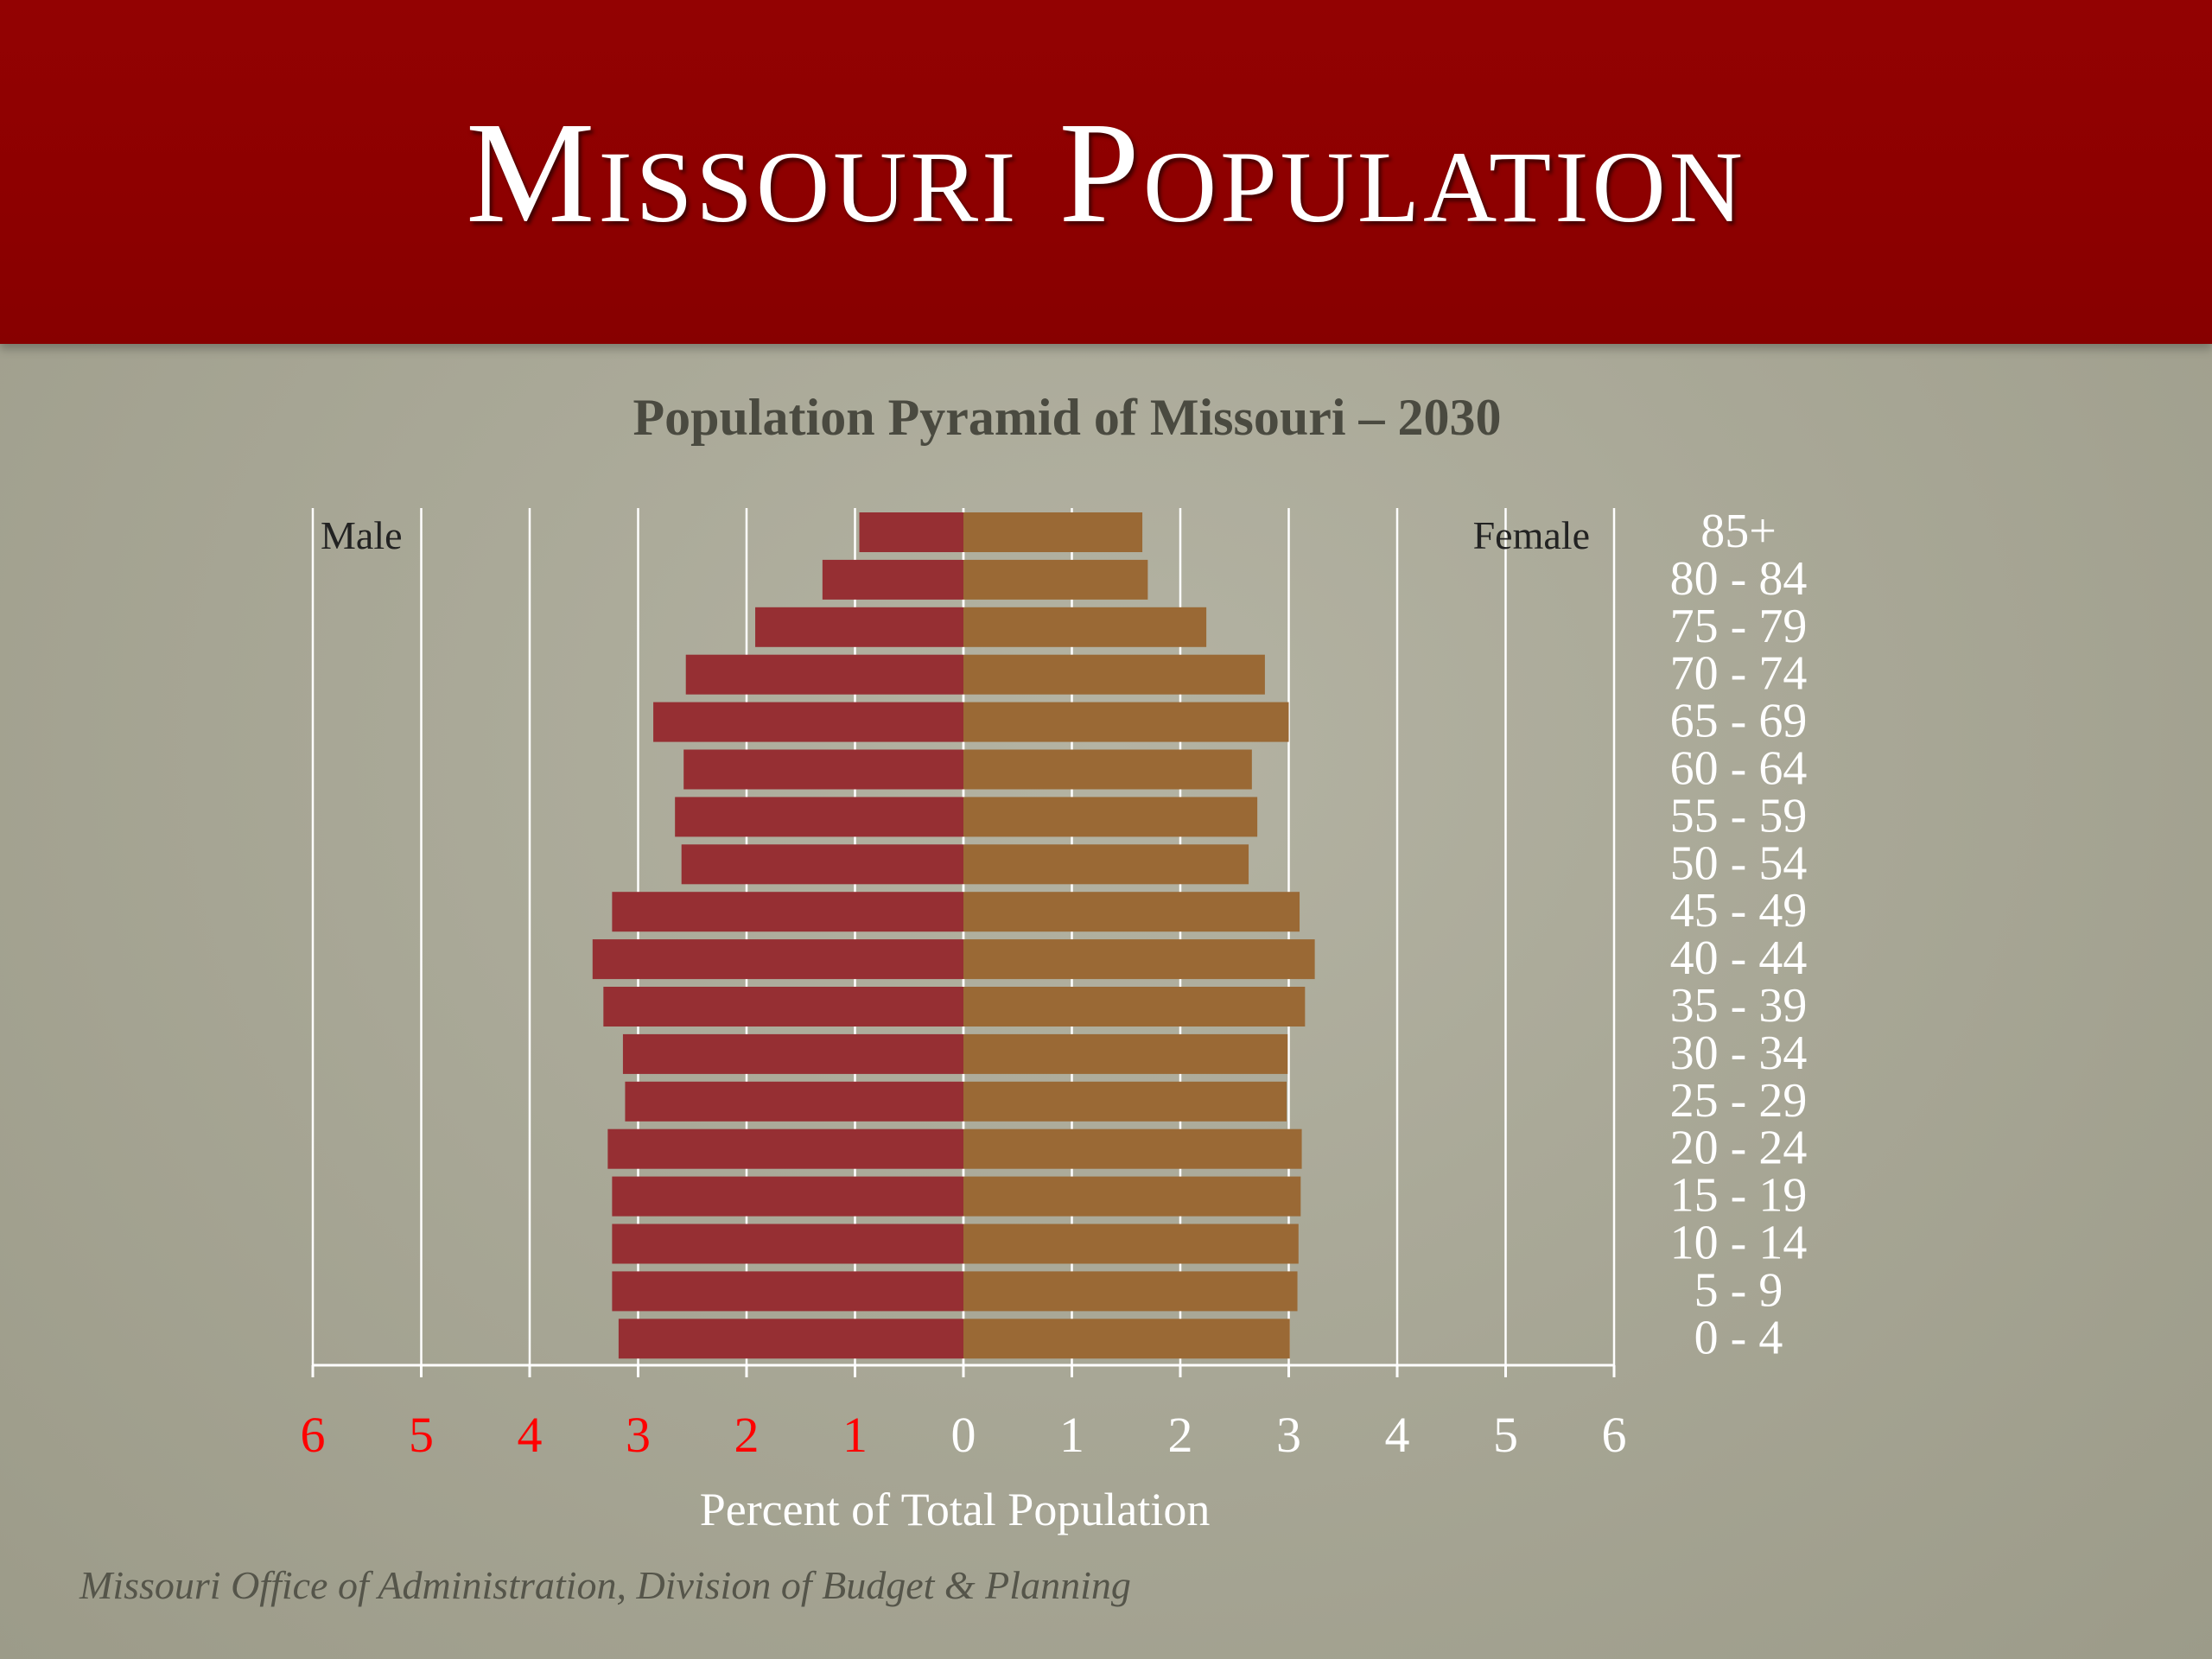 This screenshot has width=2212, height=1659. Describe the element at coordinates (1739, 1196) in the screenshot. I see `age-group-label: 15 - 19` at that location.